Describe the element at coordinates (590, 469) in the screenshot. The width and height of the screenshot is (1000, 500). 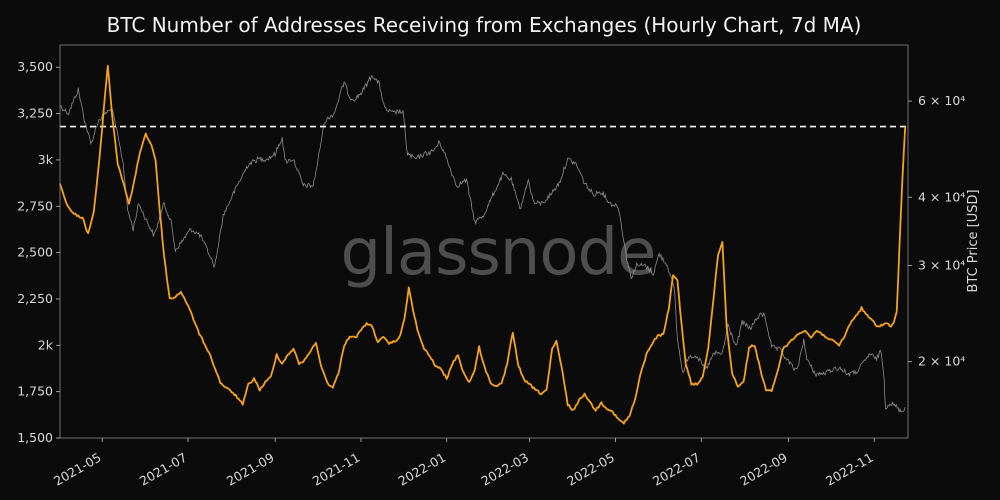
I see `x-tick-label: 2022-05` at that location.